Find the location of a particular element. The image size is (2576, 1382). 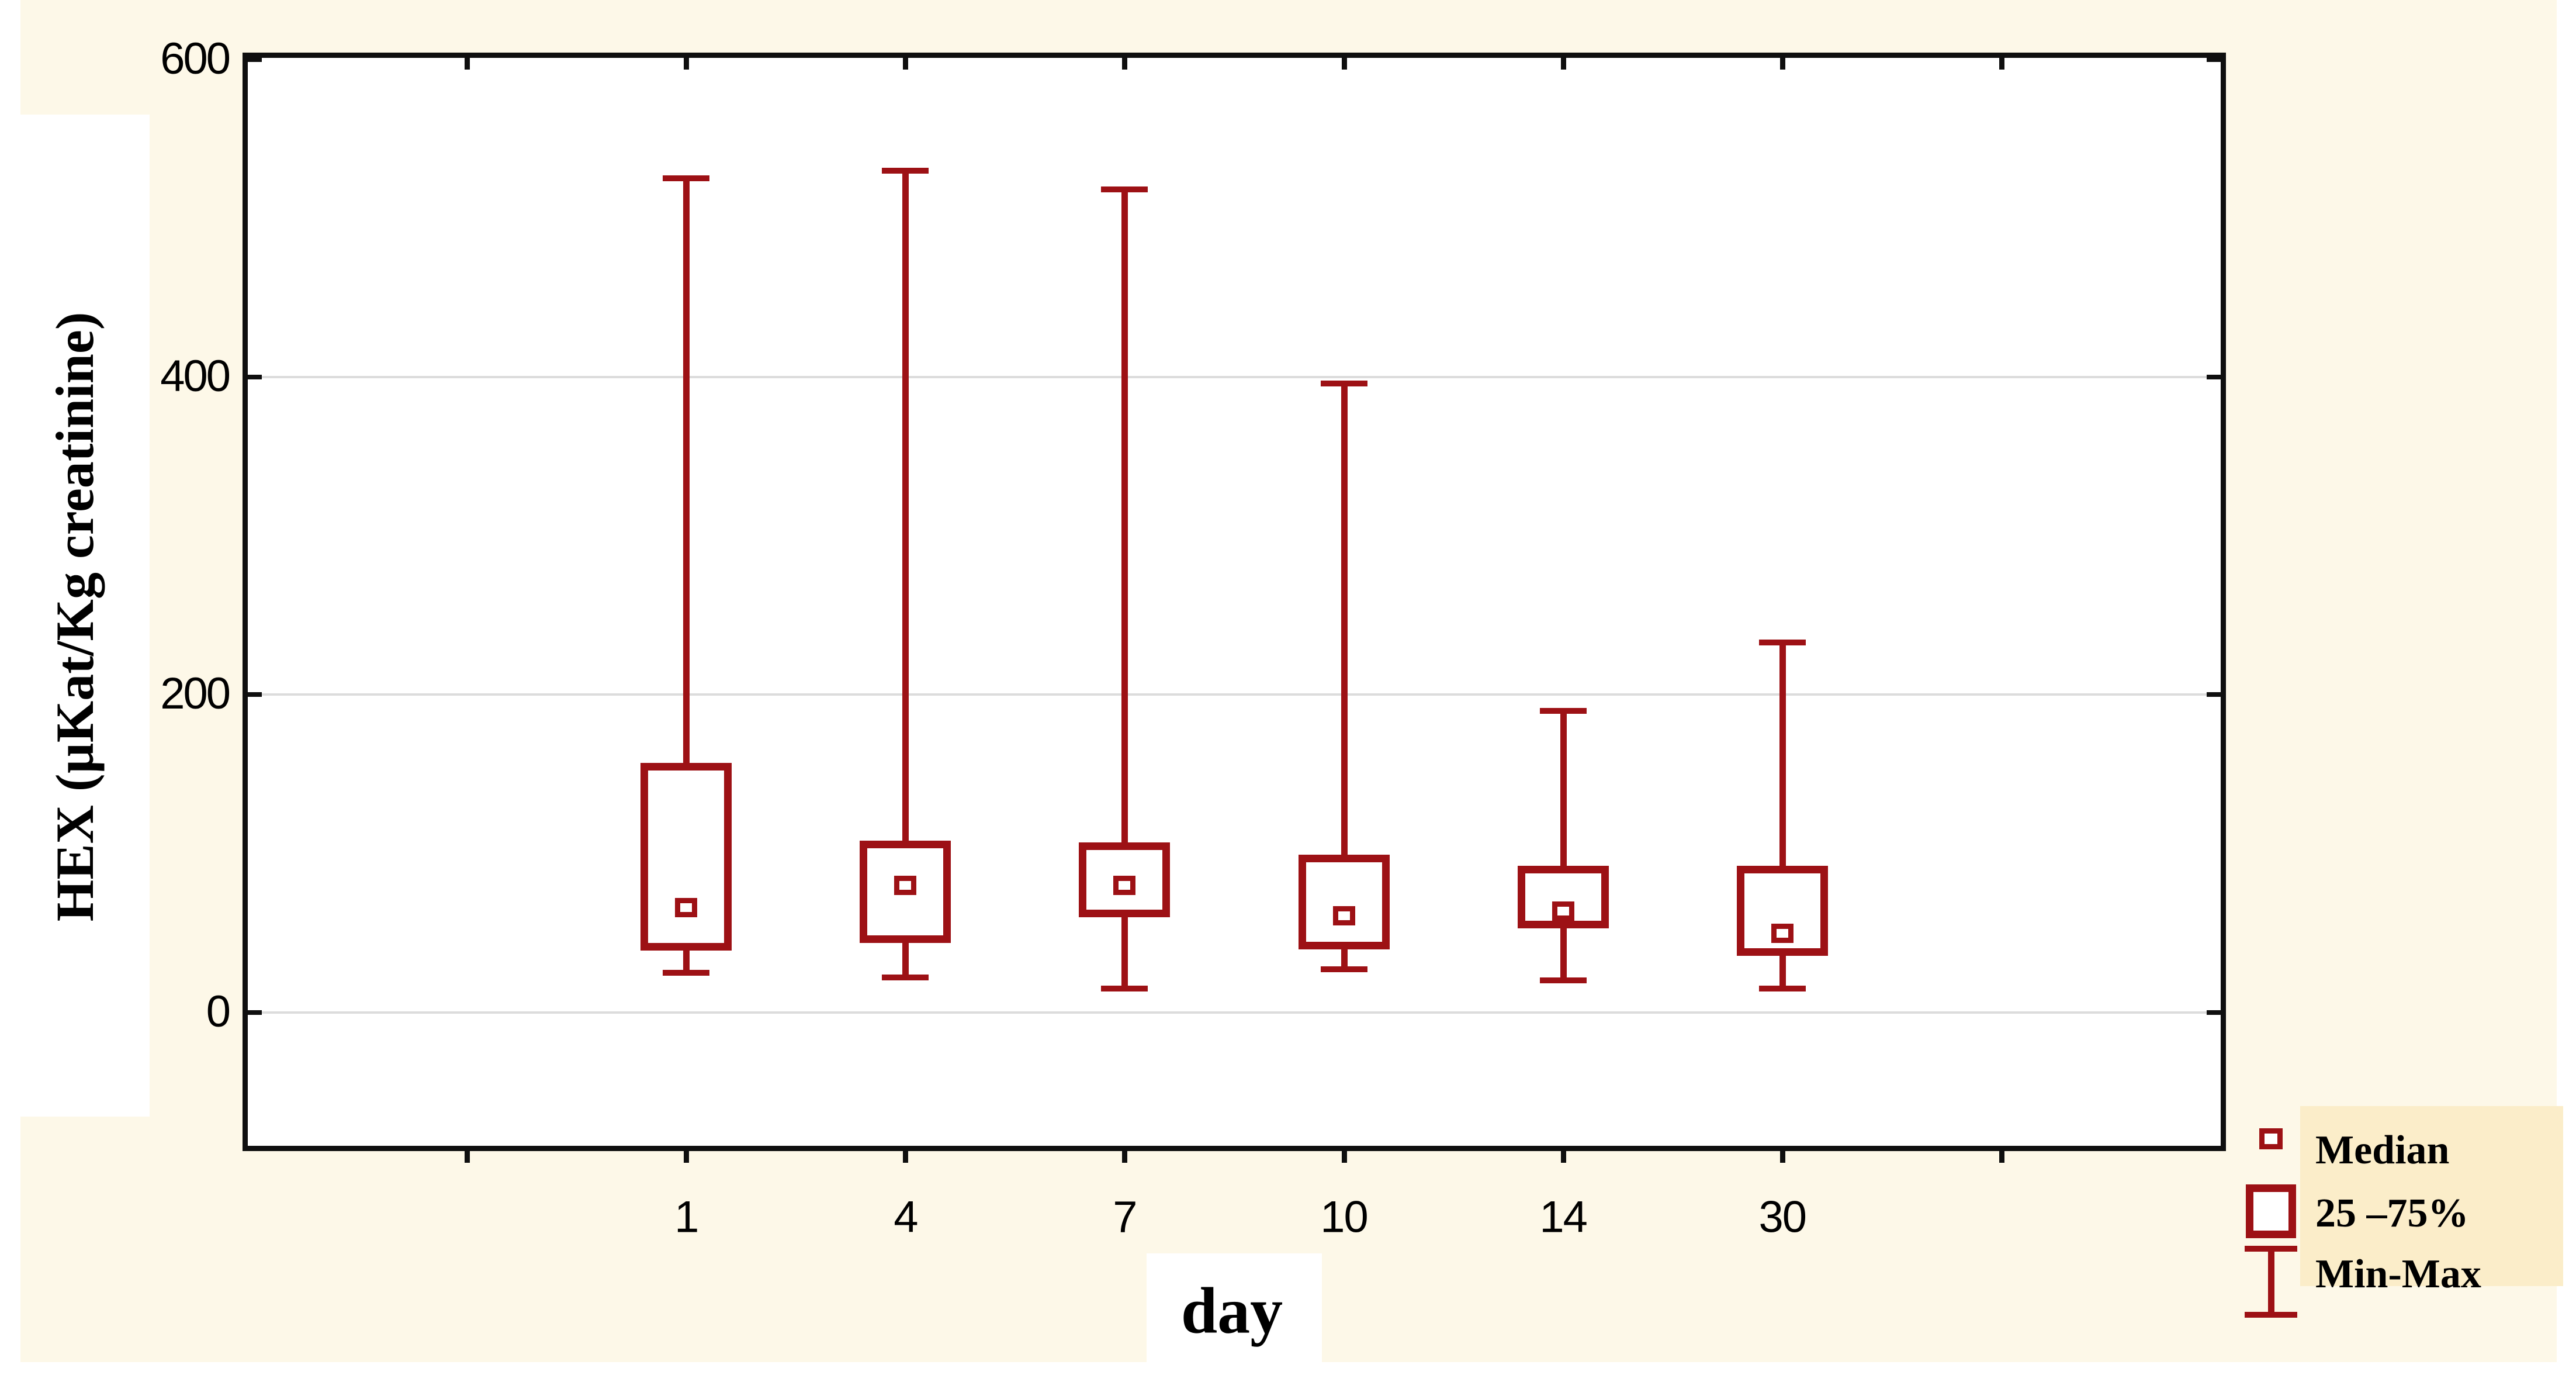

legend-whisker-icon is located at coordinates (2271, 1281).